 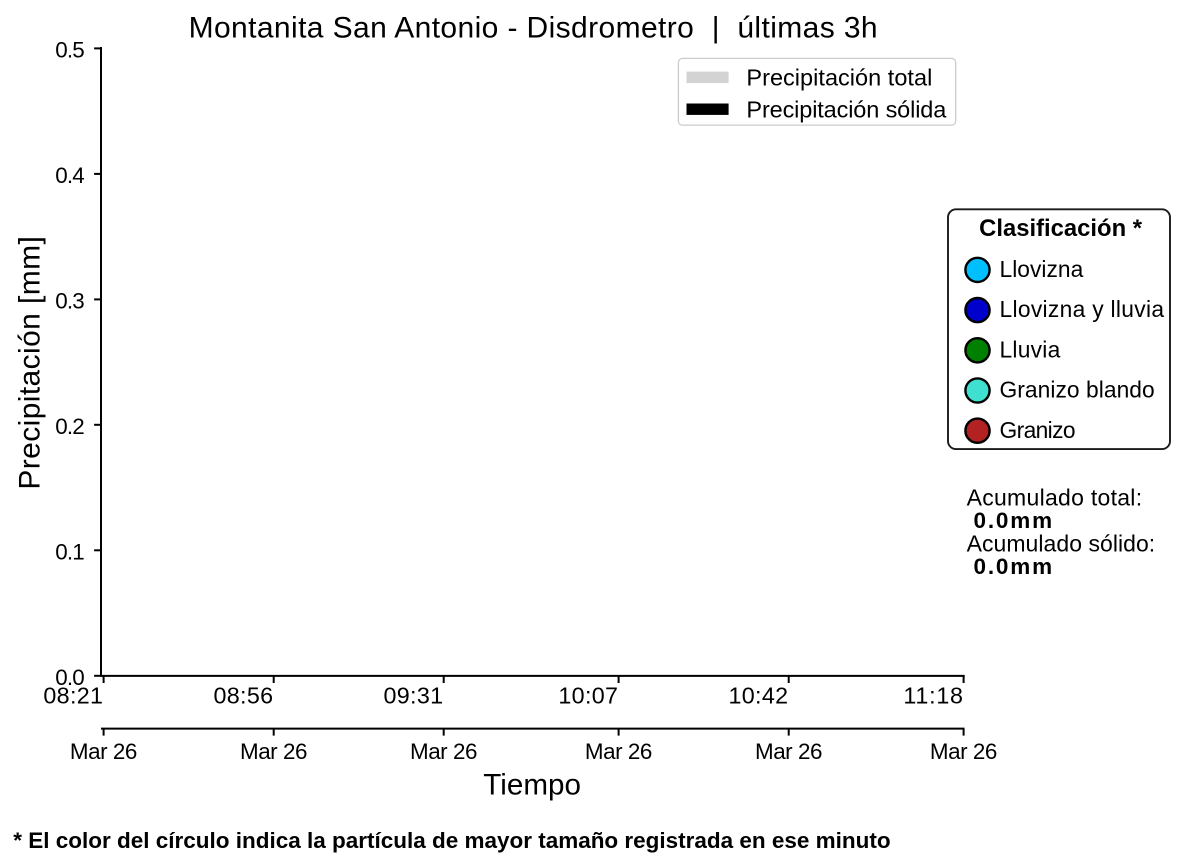 I want to click on svg-text: 08:56, so click(x=244, y=696).